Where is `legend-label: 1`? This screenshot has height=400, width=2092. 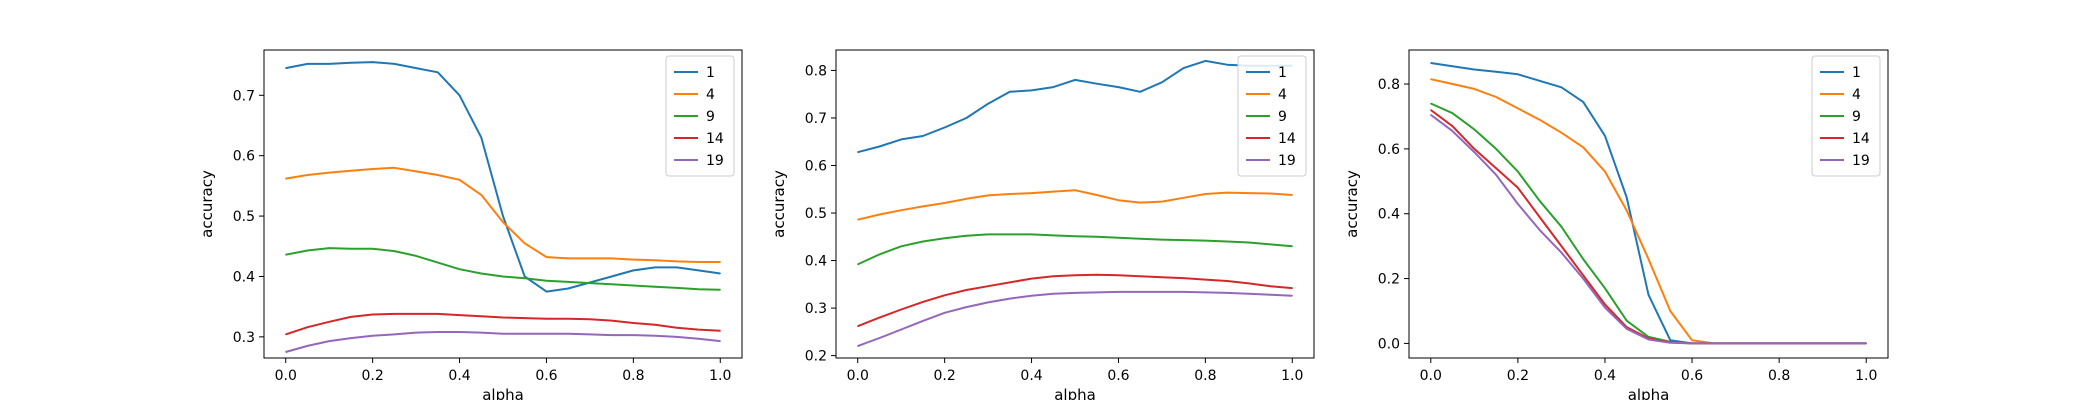
legend-label: 1 is located at coordinates (1856, 73).